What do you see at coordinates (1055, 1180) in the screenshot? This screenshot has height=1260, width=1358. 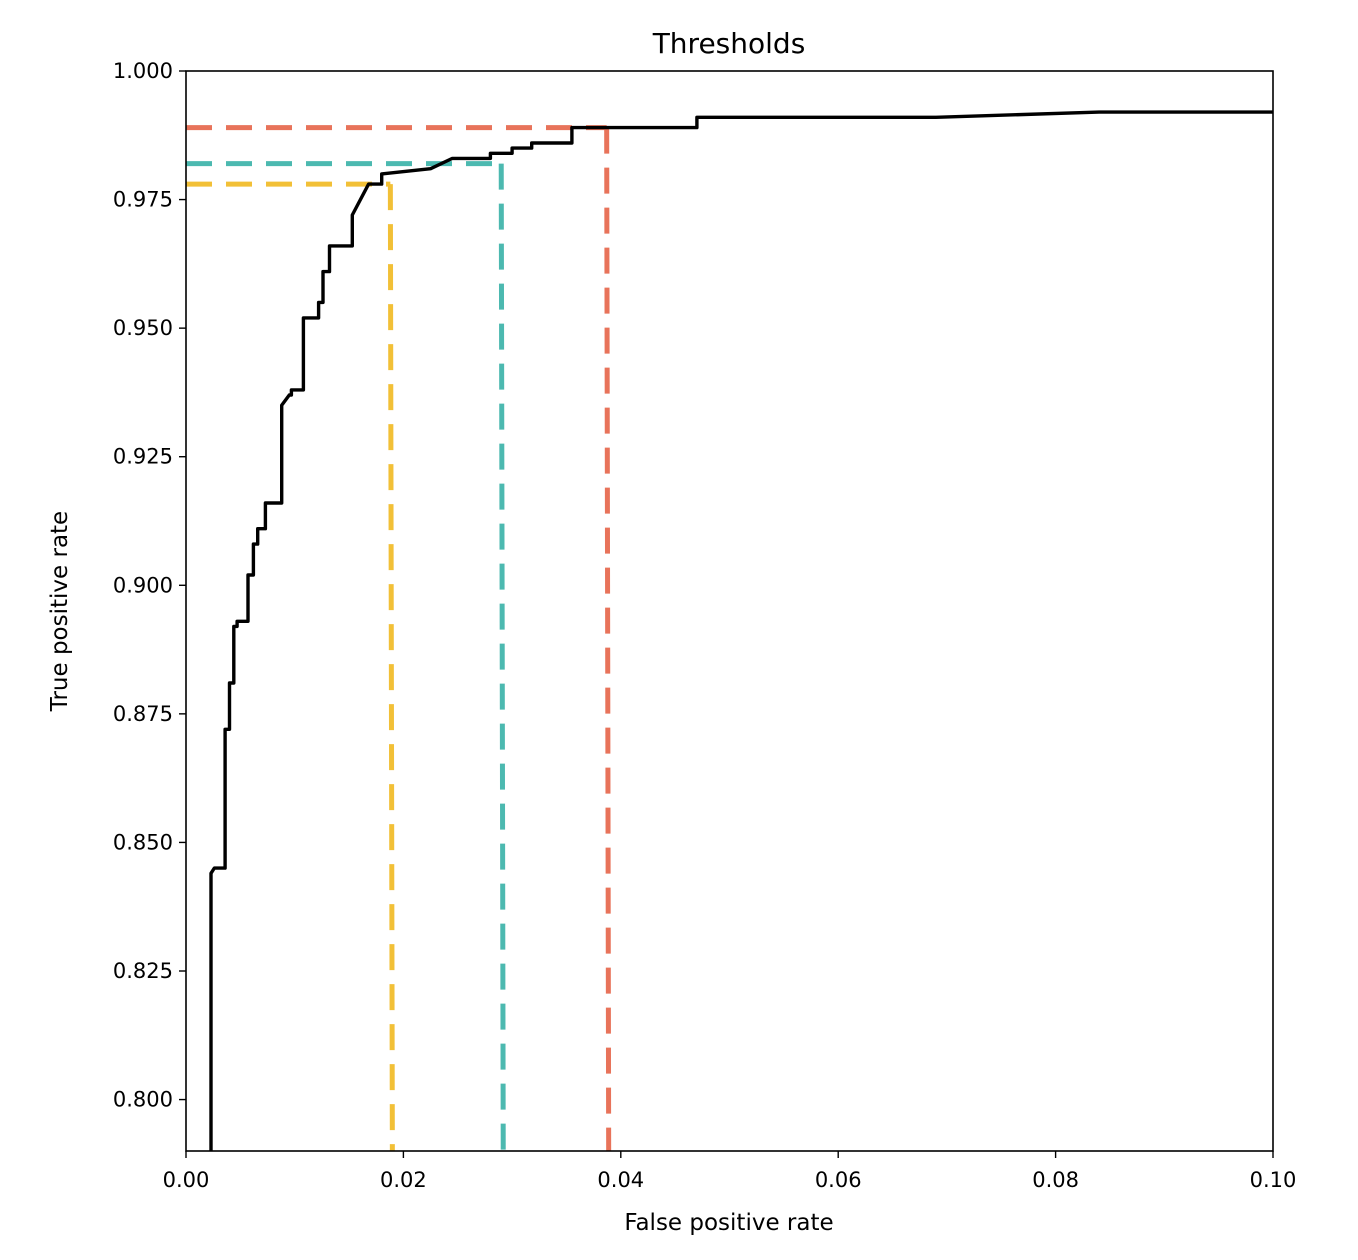 I see `x-tick-label: 0.08` at bounding box center [1055, 1180].